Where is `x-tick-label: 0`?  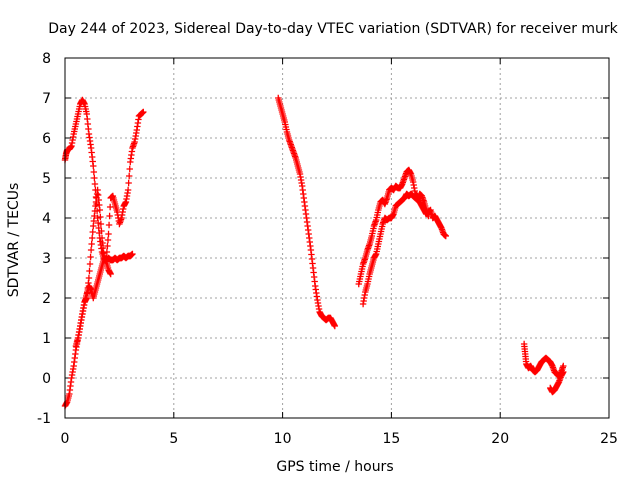
x-tick-label: 0 is located at coordinates (65, 439).